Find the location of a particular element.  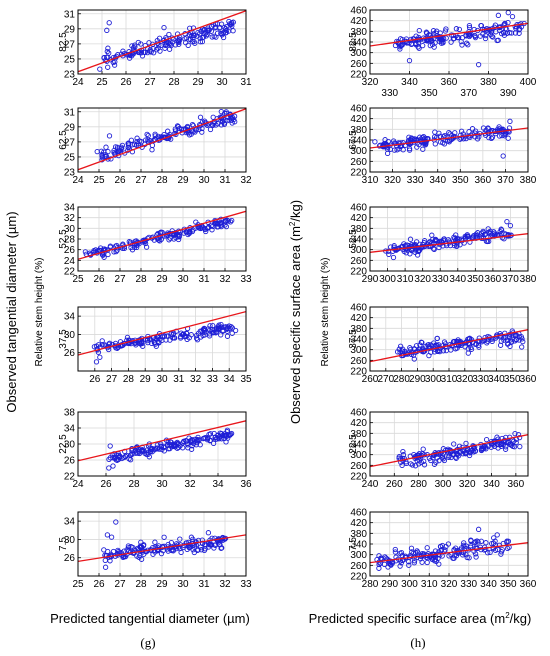

y-tick-label: 260 is located at coordinates (358, 566).